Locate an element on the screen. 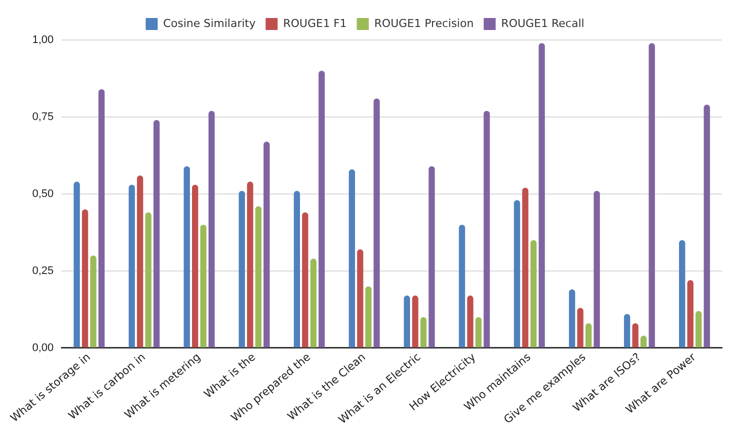 The height and width of the screenshot is (438, 738). y-tick-label: 0,50 is located at coordinates (43, 194).